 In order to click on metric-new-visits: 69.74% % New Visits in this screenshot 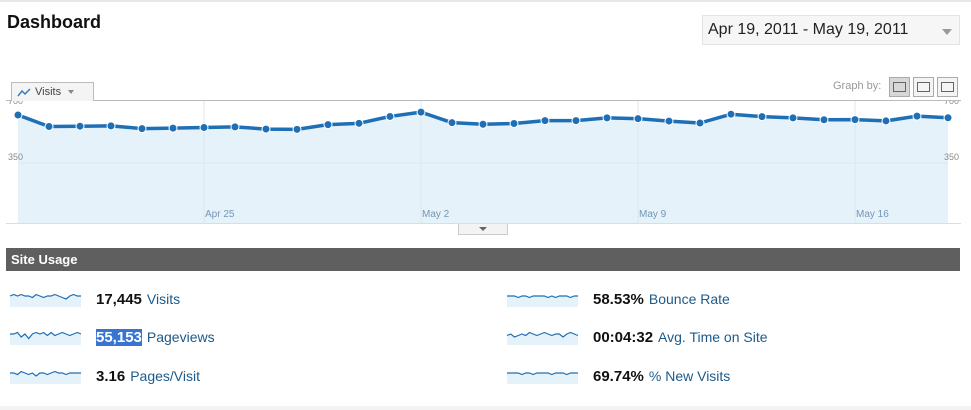, I will do `click(618, 376)`.